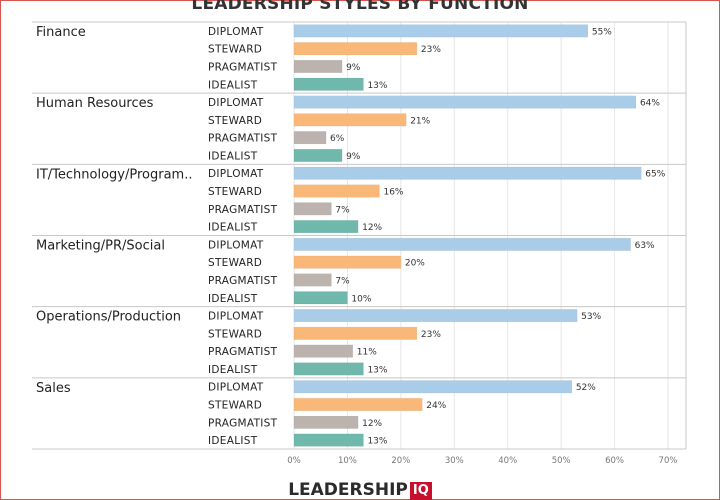 The width and height of the screenshot is (720, 500). Describe the element at coordinates (586, 388) in the screenshot. I see `data-label: 52%` at that location.